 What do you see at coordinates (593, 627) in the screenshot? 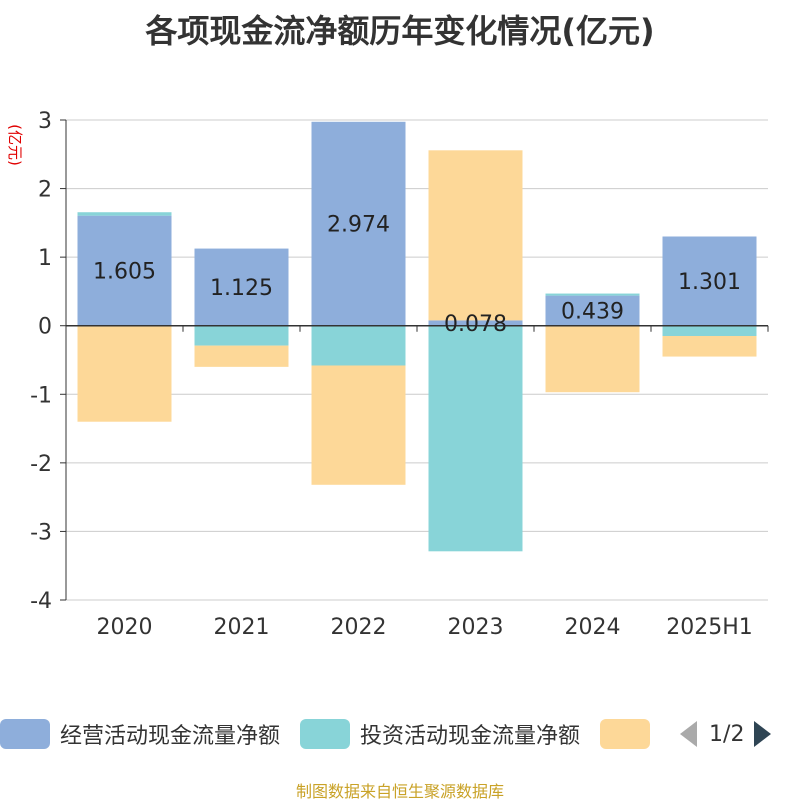
I see `x-tick-label: 2024` at bounding box center [593, 627].